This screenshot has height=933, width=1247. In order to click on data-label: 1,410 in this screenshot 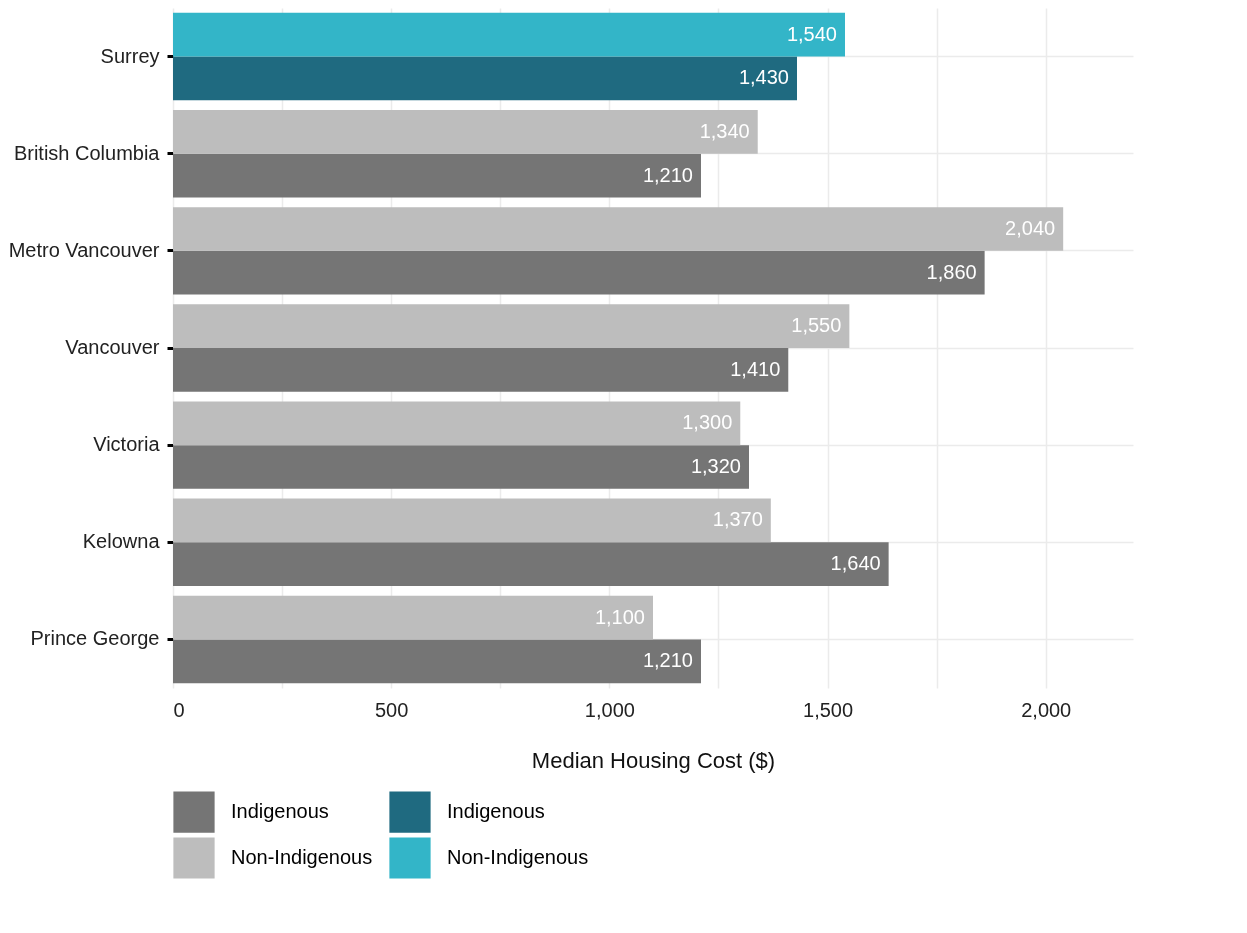, I will do `click(755, 368)`.